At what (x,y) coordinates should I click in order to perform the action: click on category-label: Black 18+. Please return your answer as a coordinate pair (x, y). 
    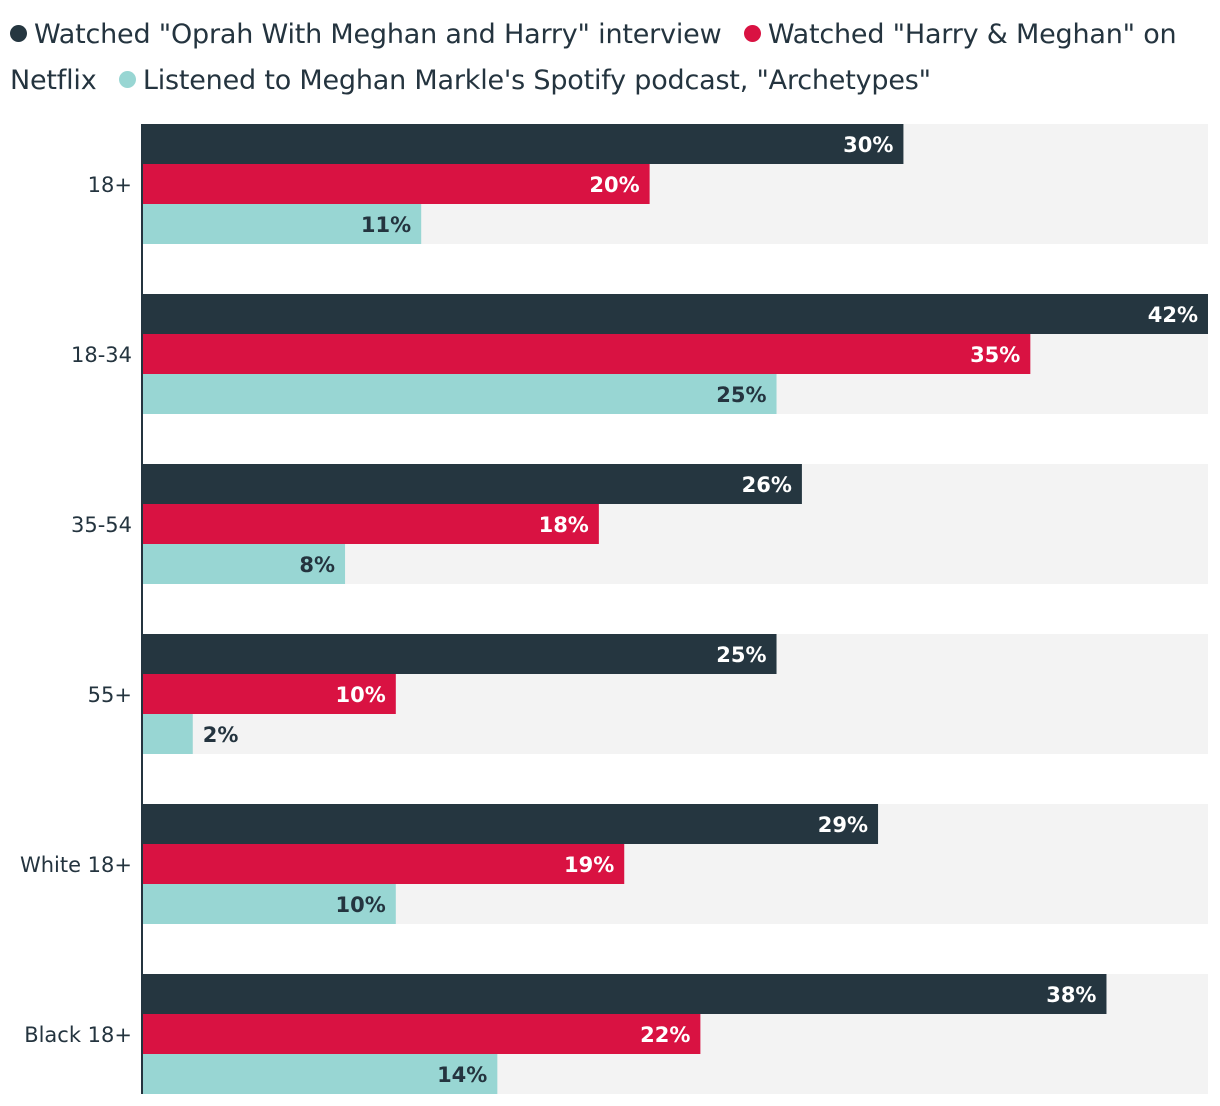
    Looking at the image, I should click on (78, 1035).